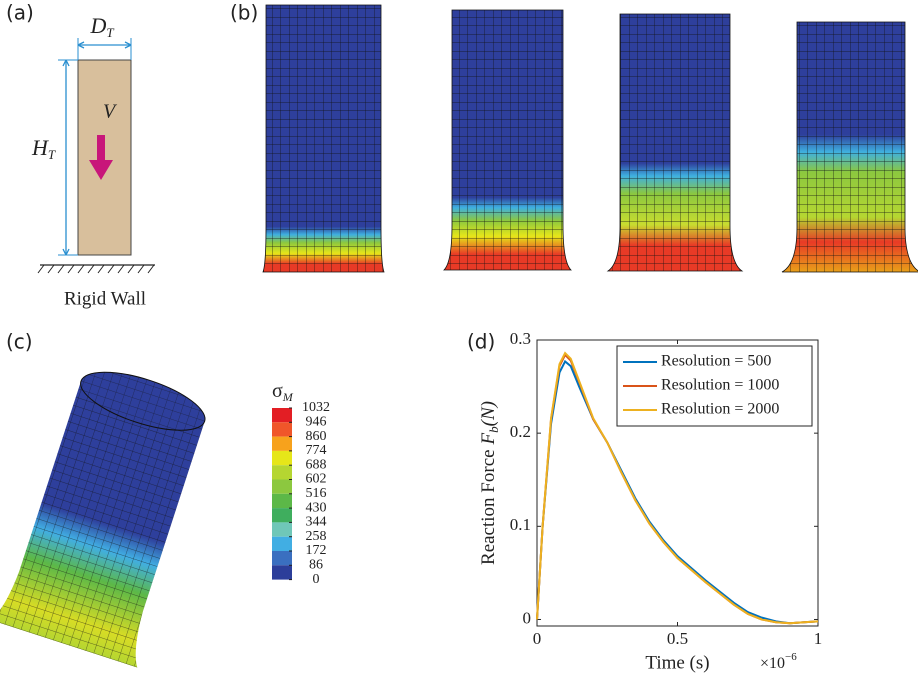  Describe the element at coordinates (481, 342) in the screenshot. I see `panel-label: (d)` at that location.